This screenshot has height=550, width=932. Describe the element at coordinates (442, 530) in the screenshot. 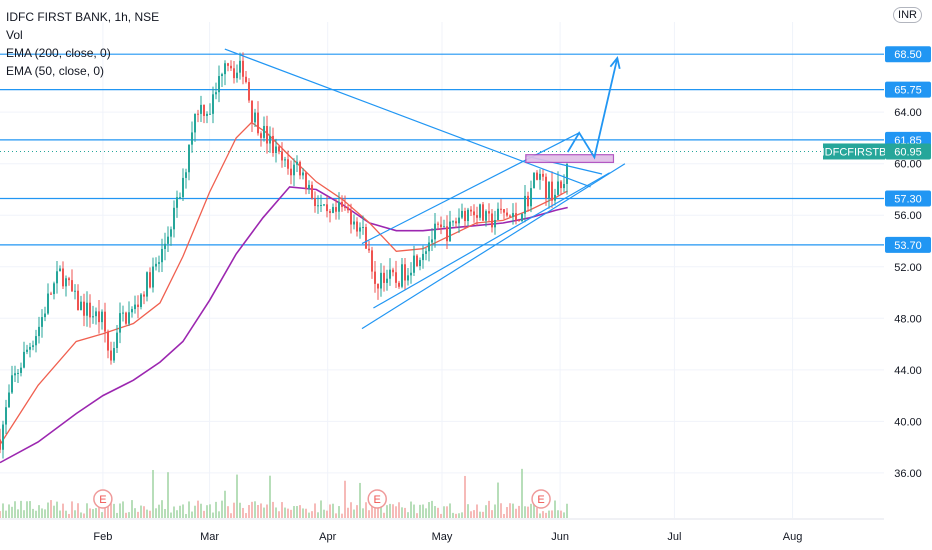

I see `time-axis: Feb Mar Apr May Jun Jul Aug` at that location.